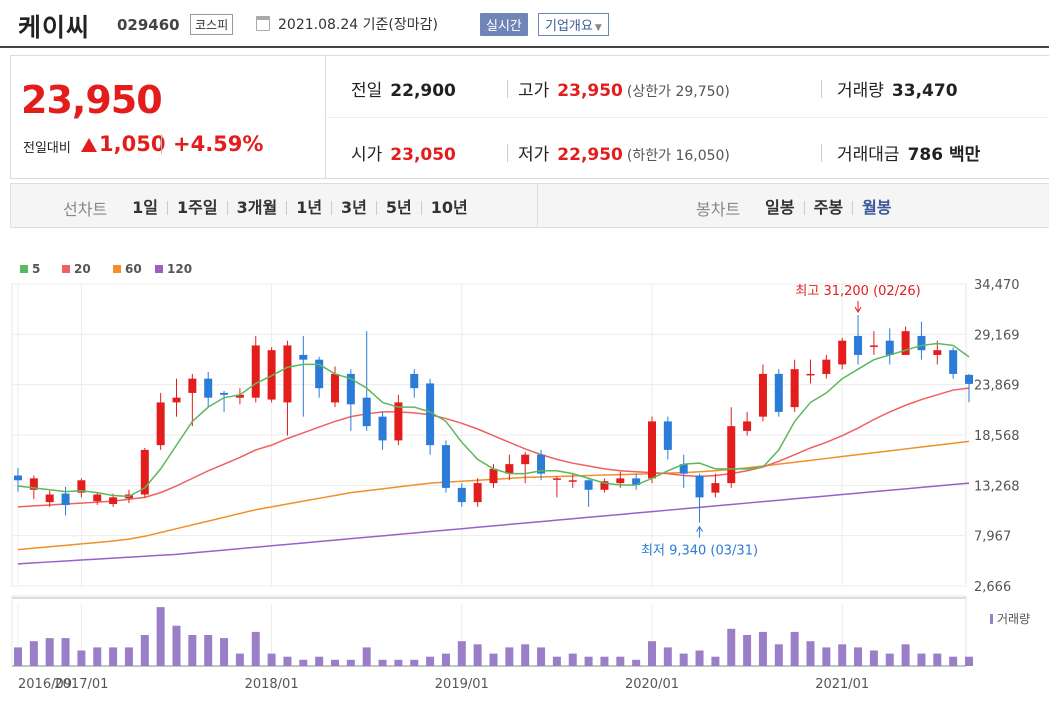 This screenshot has height=703, width=1049. What do you see at coordinates (827, 208) in the screenshot?
I see `tab-weekly: 주봉` at bounding box center [827, 208].